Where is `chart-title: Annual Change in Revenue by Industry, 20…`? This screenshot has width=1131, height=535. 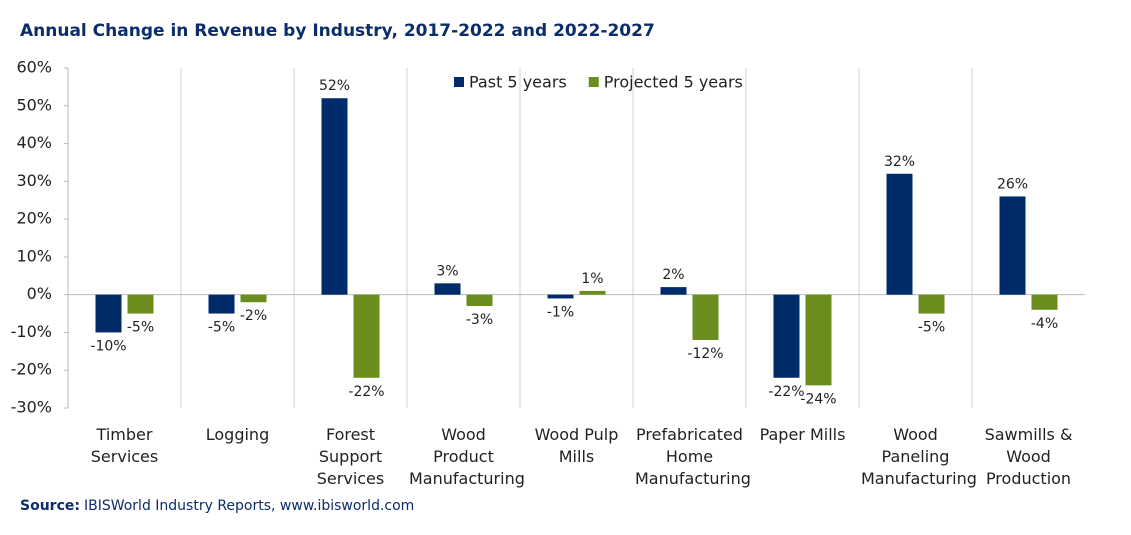
chart-title: Annual Change in Revenue by Industry, 20… is located at coordinates (337, 31).